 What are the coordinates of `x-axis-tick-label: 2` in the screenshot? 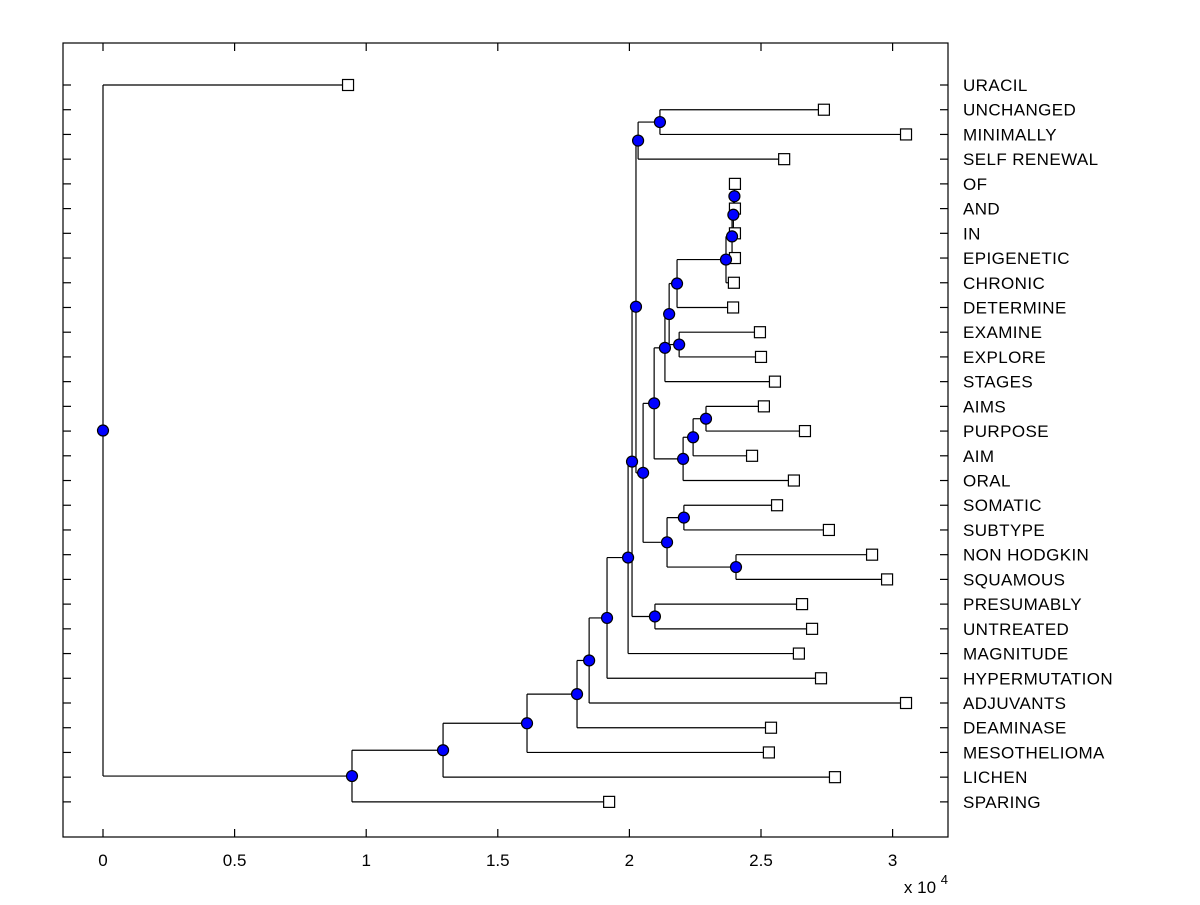 It's located at (629, 860).